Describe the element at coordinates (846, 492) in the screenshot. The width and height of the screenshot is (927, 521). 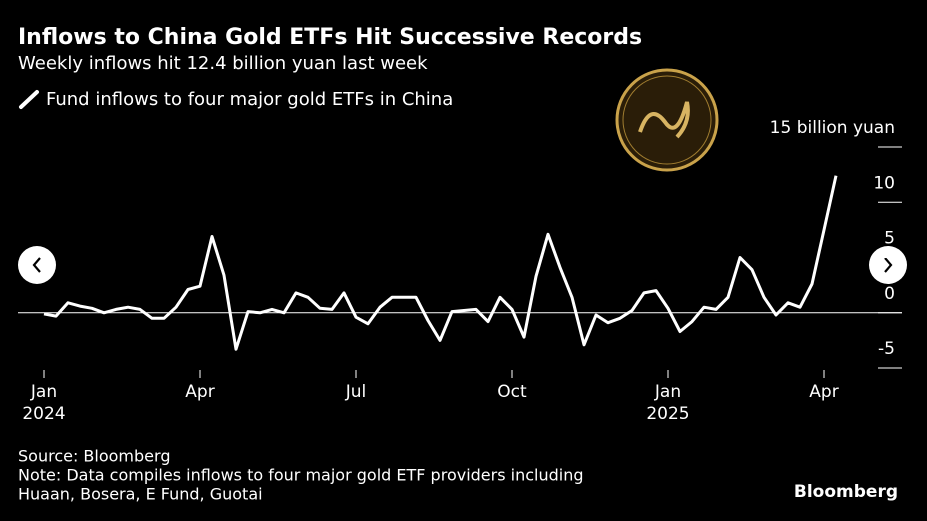
I see `brand: Bloomberg` at that location.